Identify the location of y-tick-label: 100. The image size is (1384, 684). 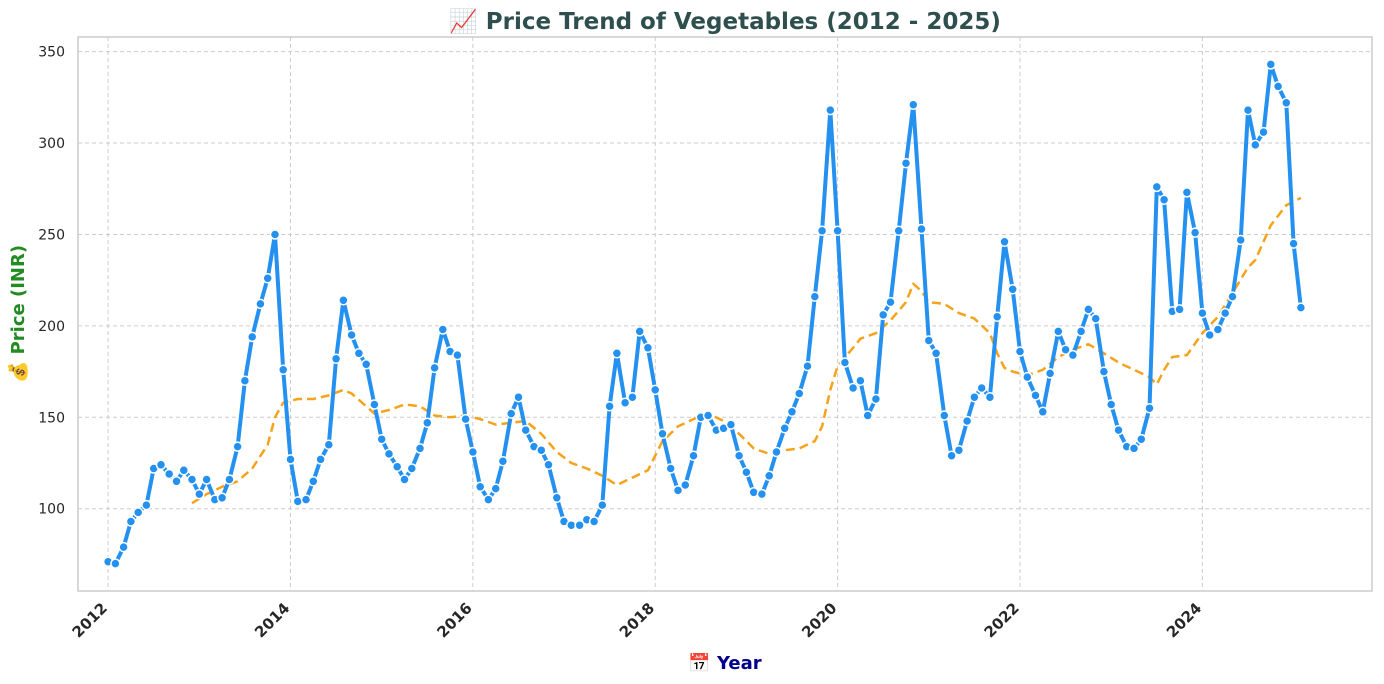
(51, 510).